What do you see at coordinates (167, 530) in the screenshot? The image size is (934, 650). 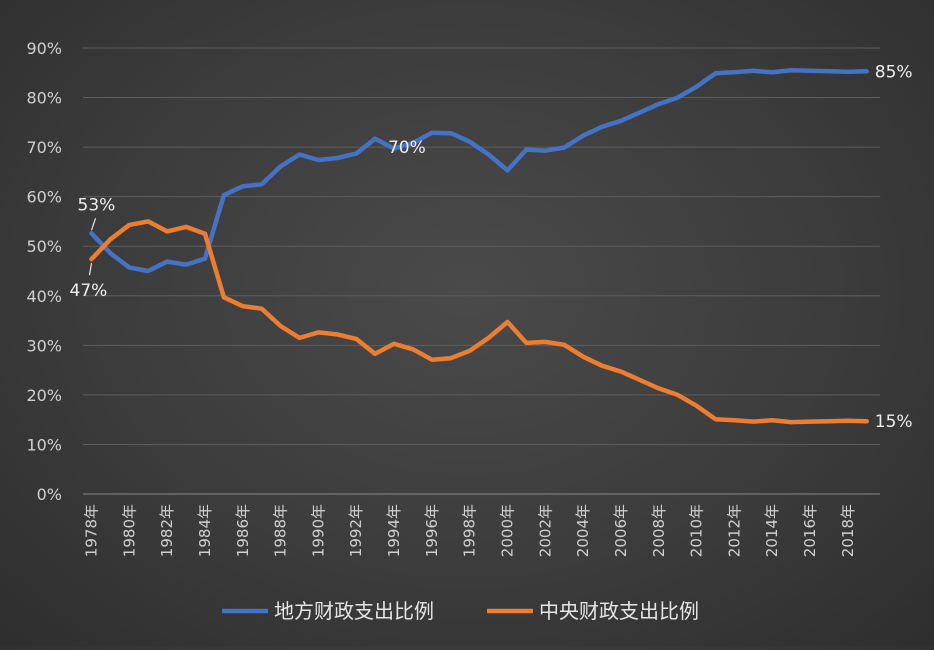 I see `x-tick-label: 1982年` at bounding box center [167, 530].